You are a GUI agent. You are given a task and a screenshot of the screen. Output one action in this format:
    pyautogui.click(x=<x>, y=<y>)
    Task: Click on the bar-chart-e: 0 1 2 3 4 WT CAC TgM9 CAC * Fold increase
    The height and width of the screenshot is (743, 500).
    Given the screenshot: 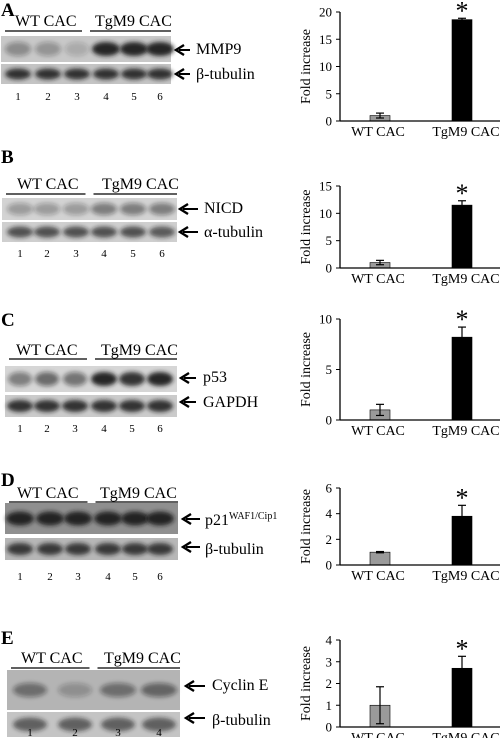 What is the action you would take?
    pyautogui.click(x=399, y=688)
    